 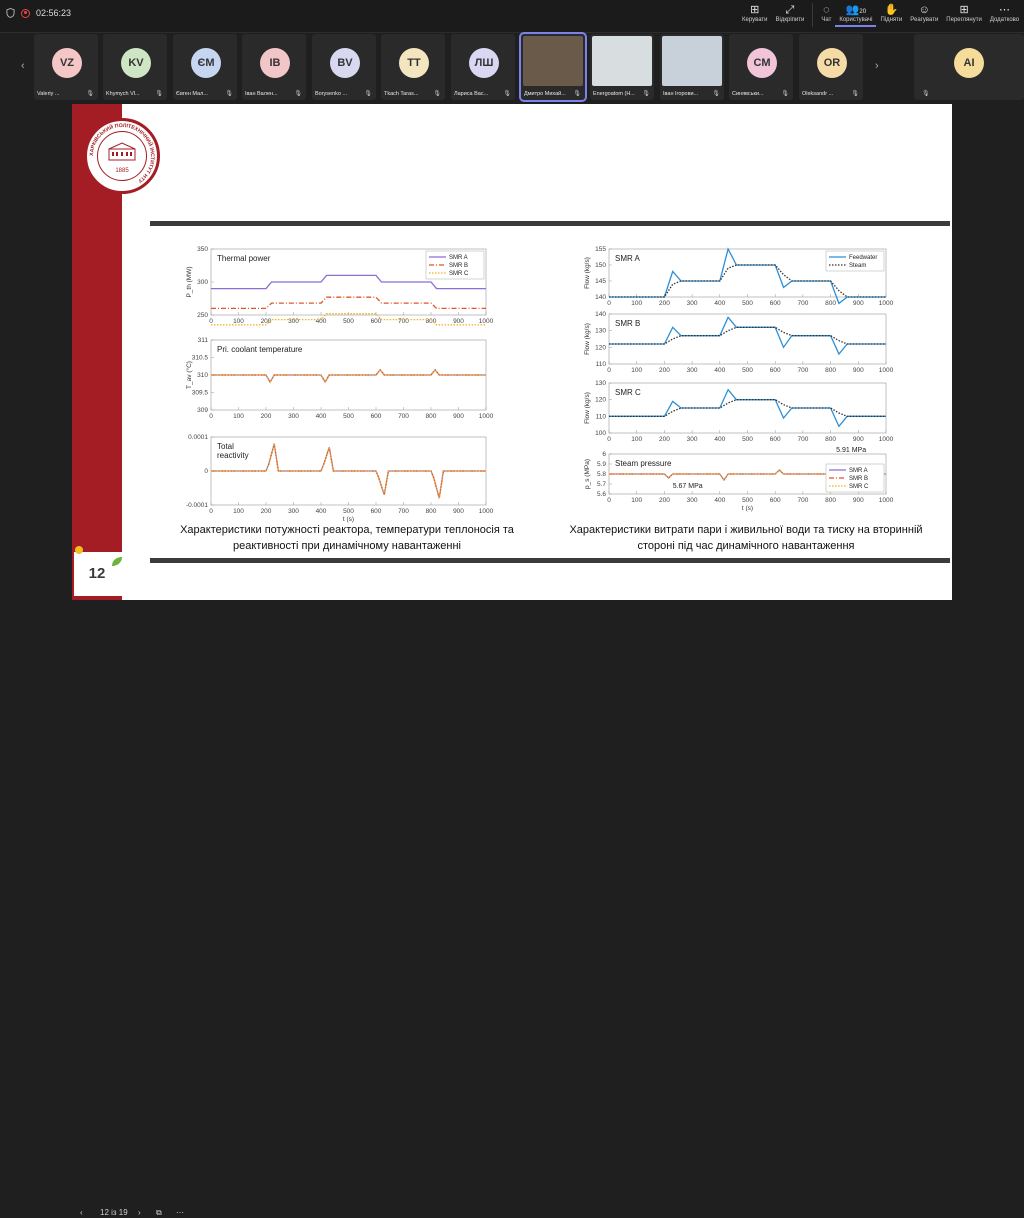 I want to click on chevron-left-icon: ‹, so click(x=23, y=66).